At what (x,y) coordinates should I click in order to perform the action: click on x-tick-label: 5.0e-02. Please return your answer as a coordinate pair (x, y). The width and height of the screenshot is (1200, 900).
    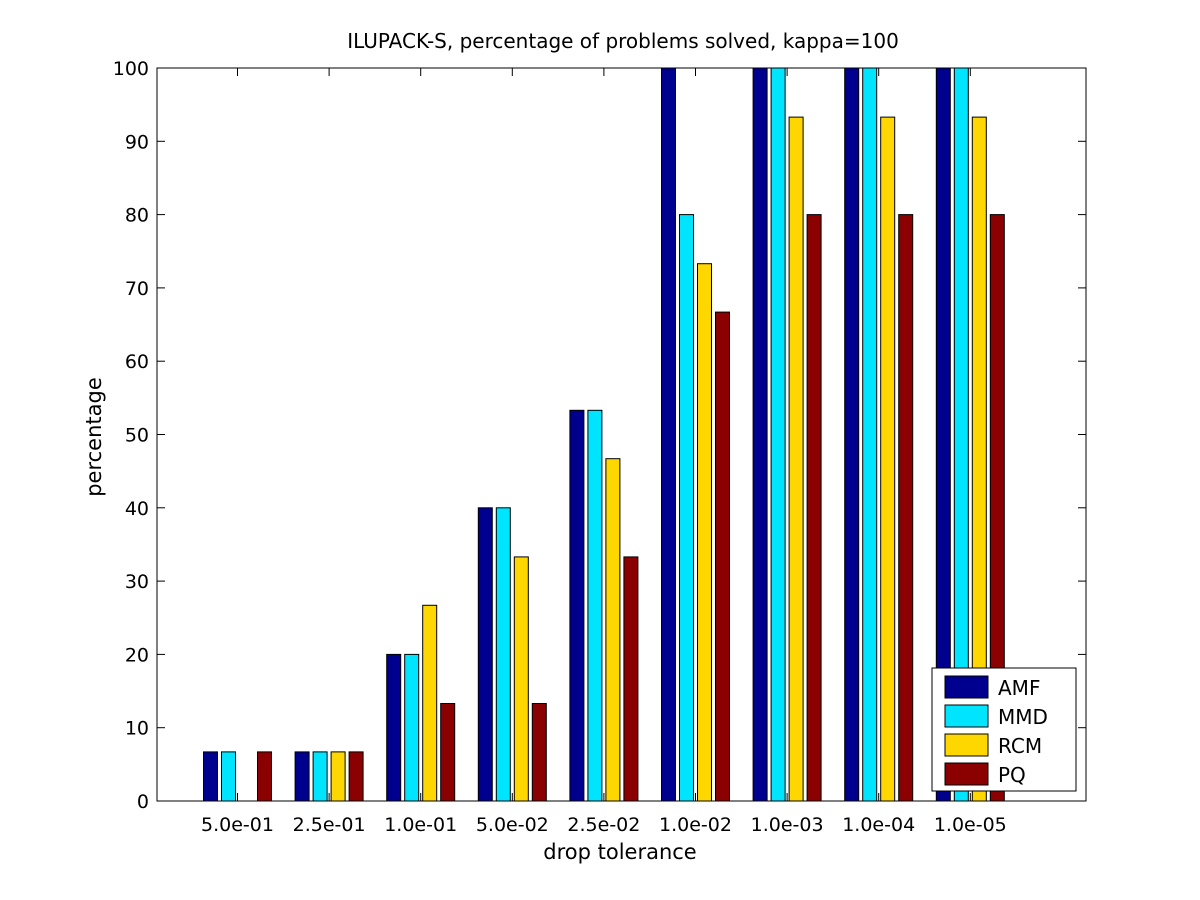
    Looking at the image, I should click on (512, 825).